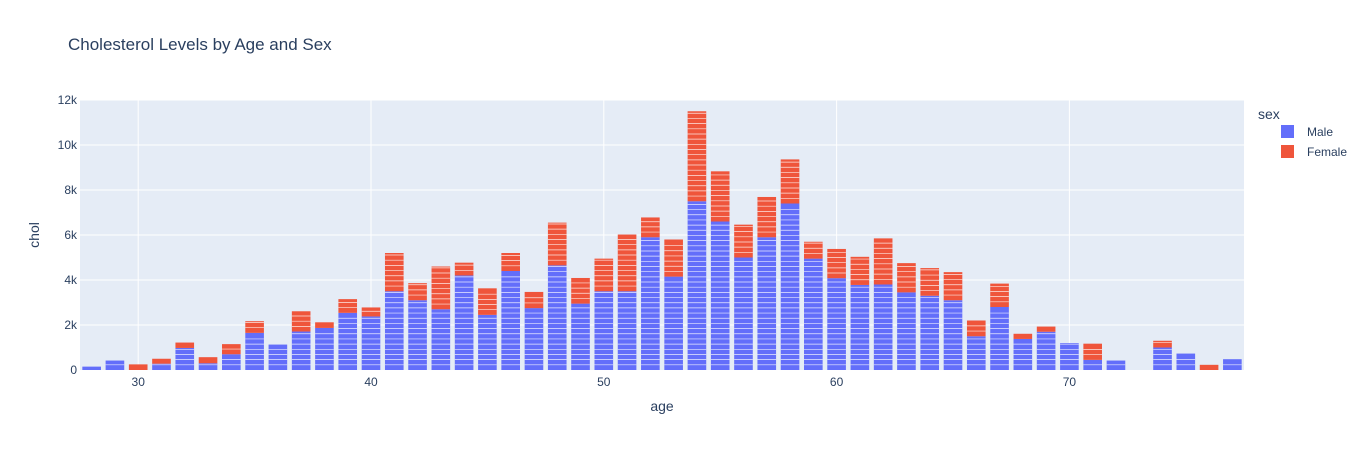 The height and width of the screenshot is (455, 1368). I want to click on y-tick-label: 10k, so click(68, 145).